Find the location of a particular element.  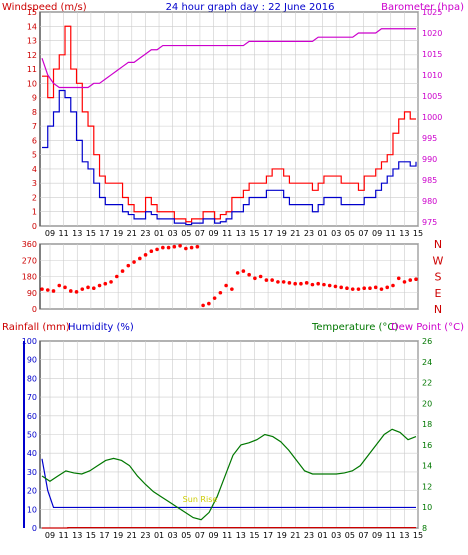

wind-panel-y2-tick: 980 is located at coordinates (429, 201).